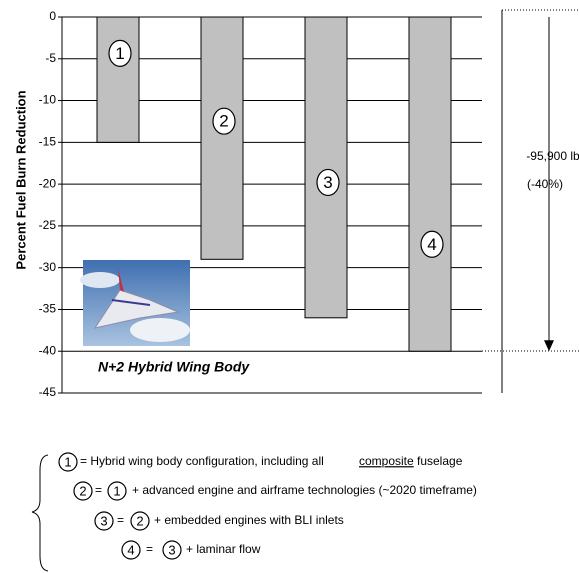  What do you see at coordinates (48, 392) in the screenshot?
I see `y-tick-label: -45` at bounding box center [48, 392].